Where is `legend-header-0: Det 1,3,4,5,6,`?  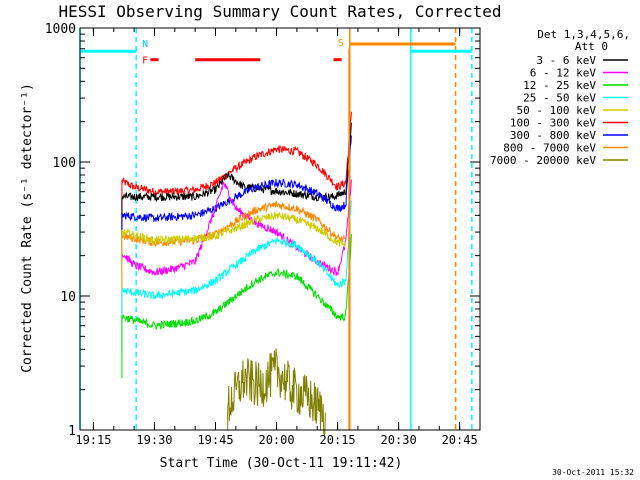 legend-header-0: Det 1,3,4,5,6, is located at coordinates (583, 34).